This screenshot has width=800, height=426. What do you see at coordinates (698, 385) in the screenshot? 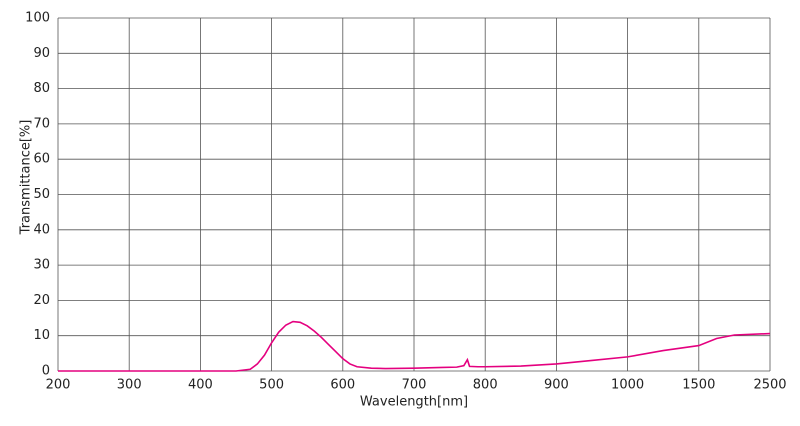
I see `x-tick-label: 1500` at bounding box center [698, 385].